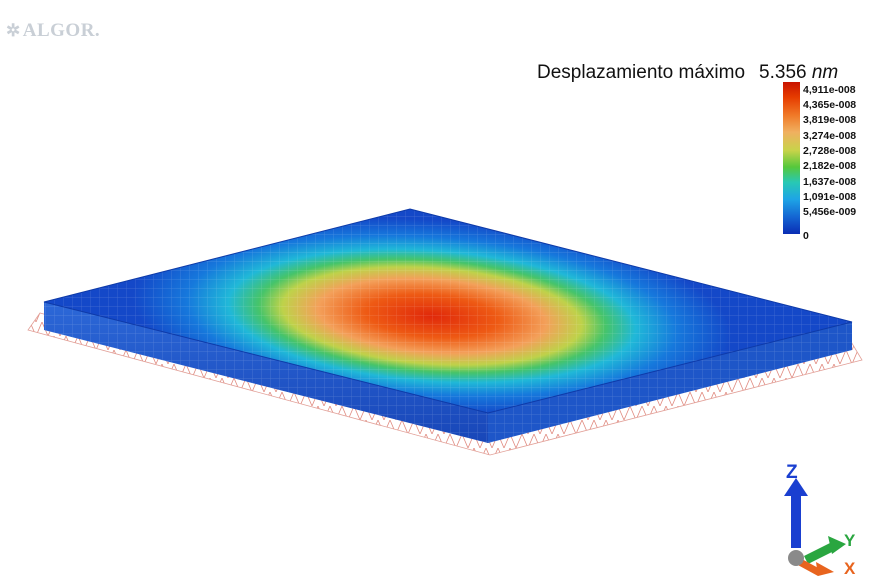  Describe the element at coordinates (850, 567) in the screenshot. I see `x-axis-label: X` at that location.